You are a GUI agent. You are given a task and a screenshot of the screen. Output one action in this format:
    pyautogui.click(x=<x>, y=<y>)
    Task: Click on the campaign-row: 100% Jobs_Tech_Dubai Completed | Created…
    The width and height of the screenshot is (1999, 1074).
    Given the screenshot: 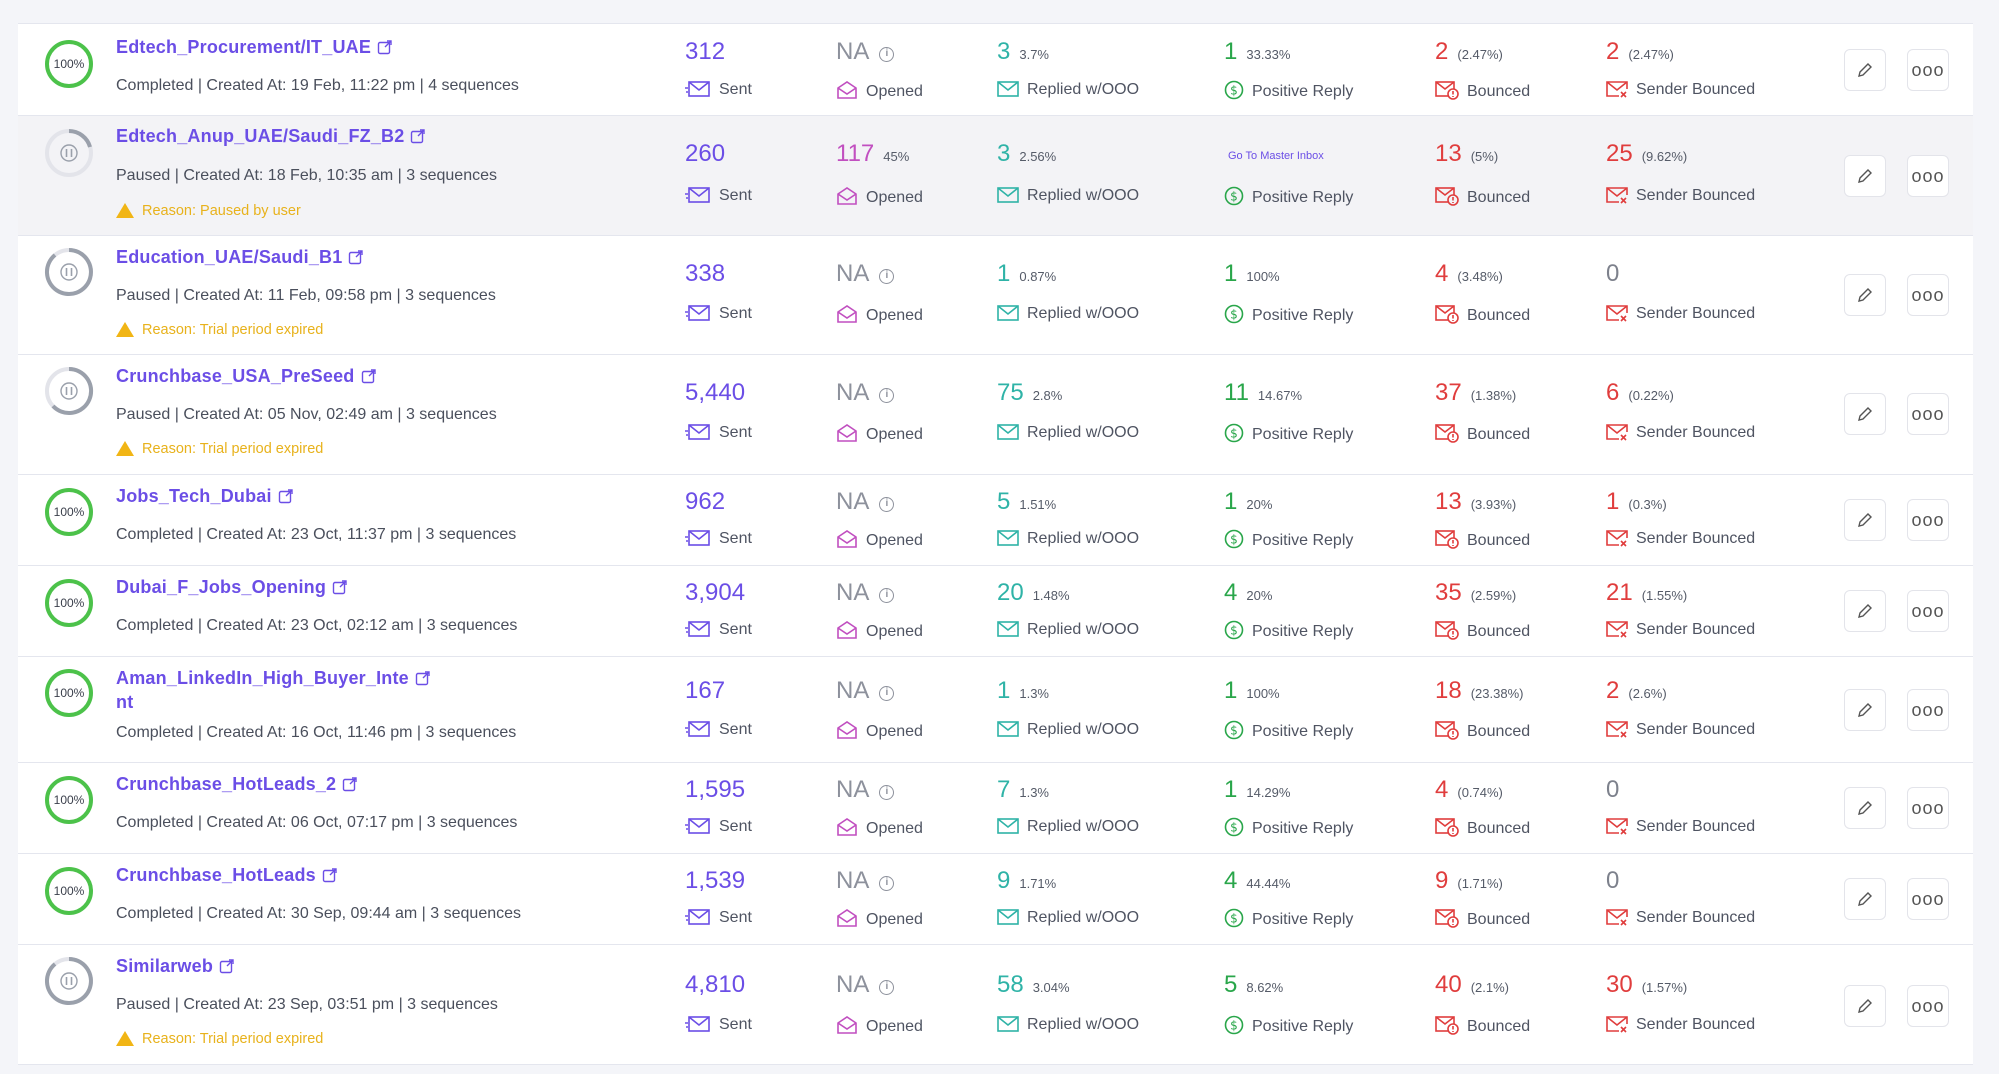 What is the action you would take?
    pyautogui.click(x=995, y=520)
    